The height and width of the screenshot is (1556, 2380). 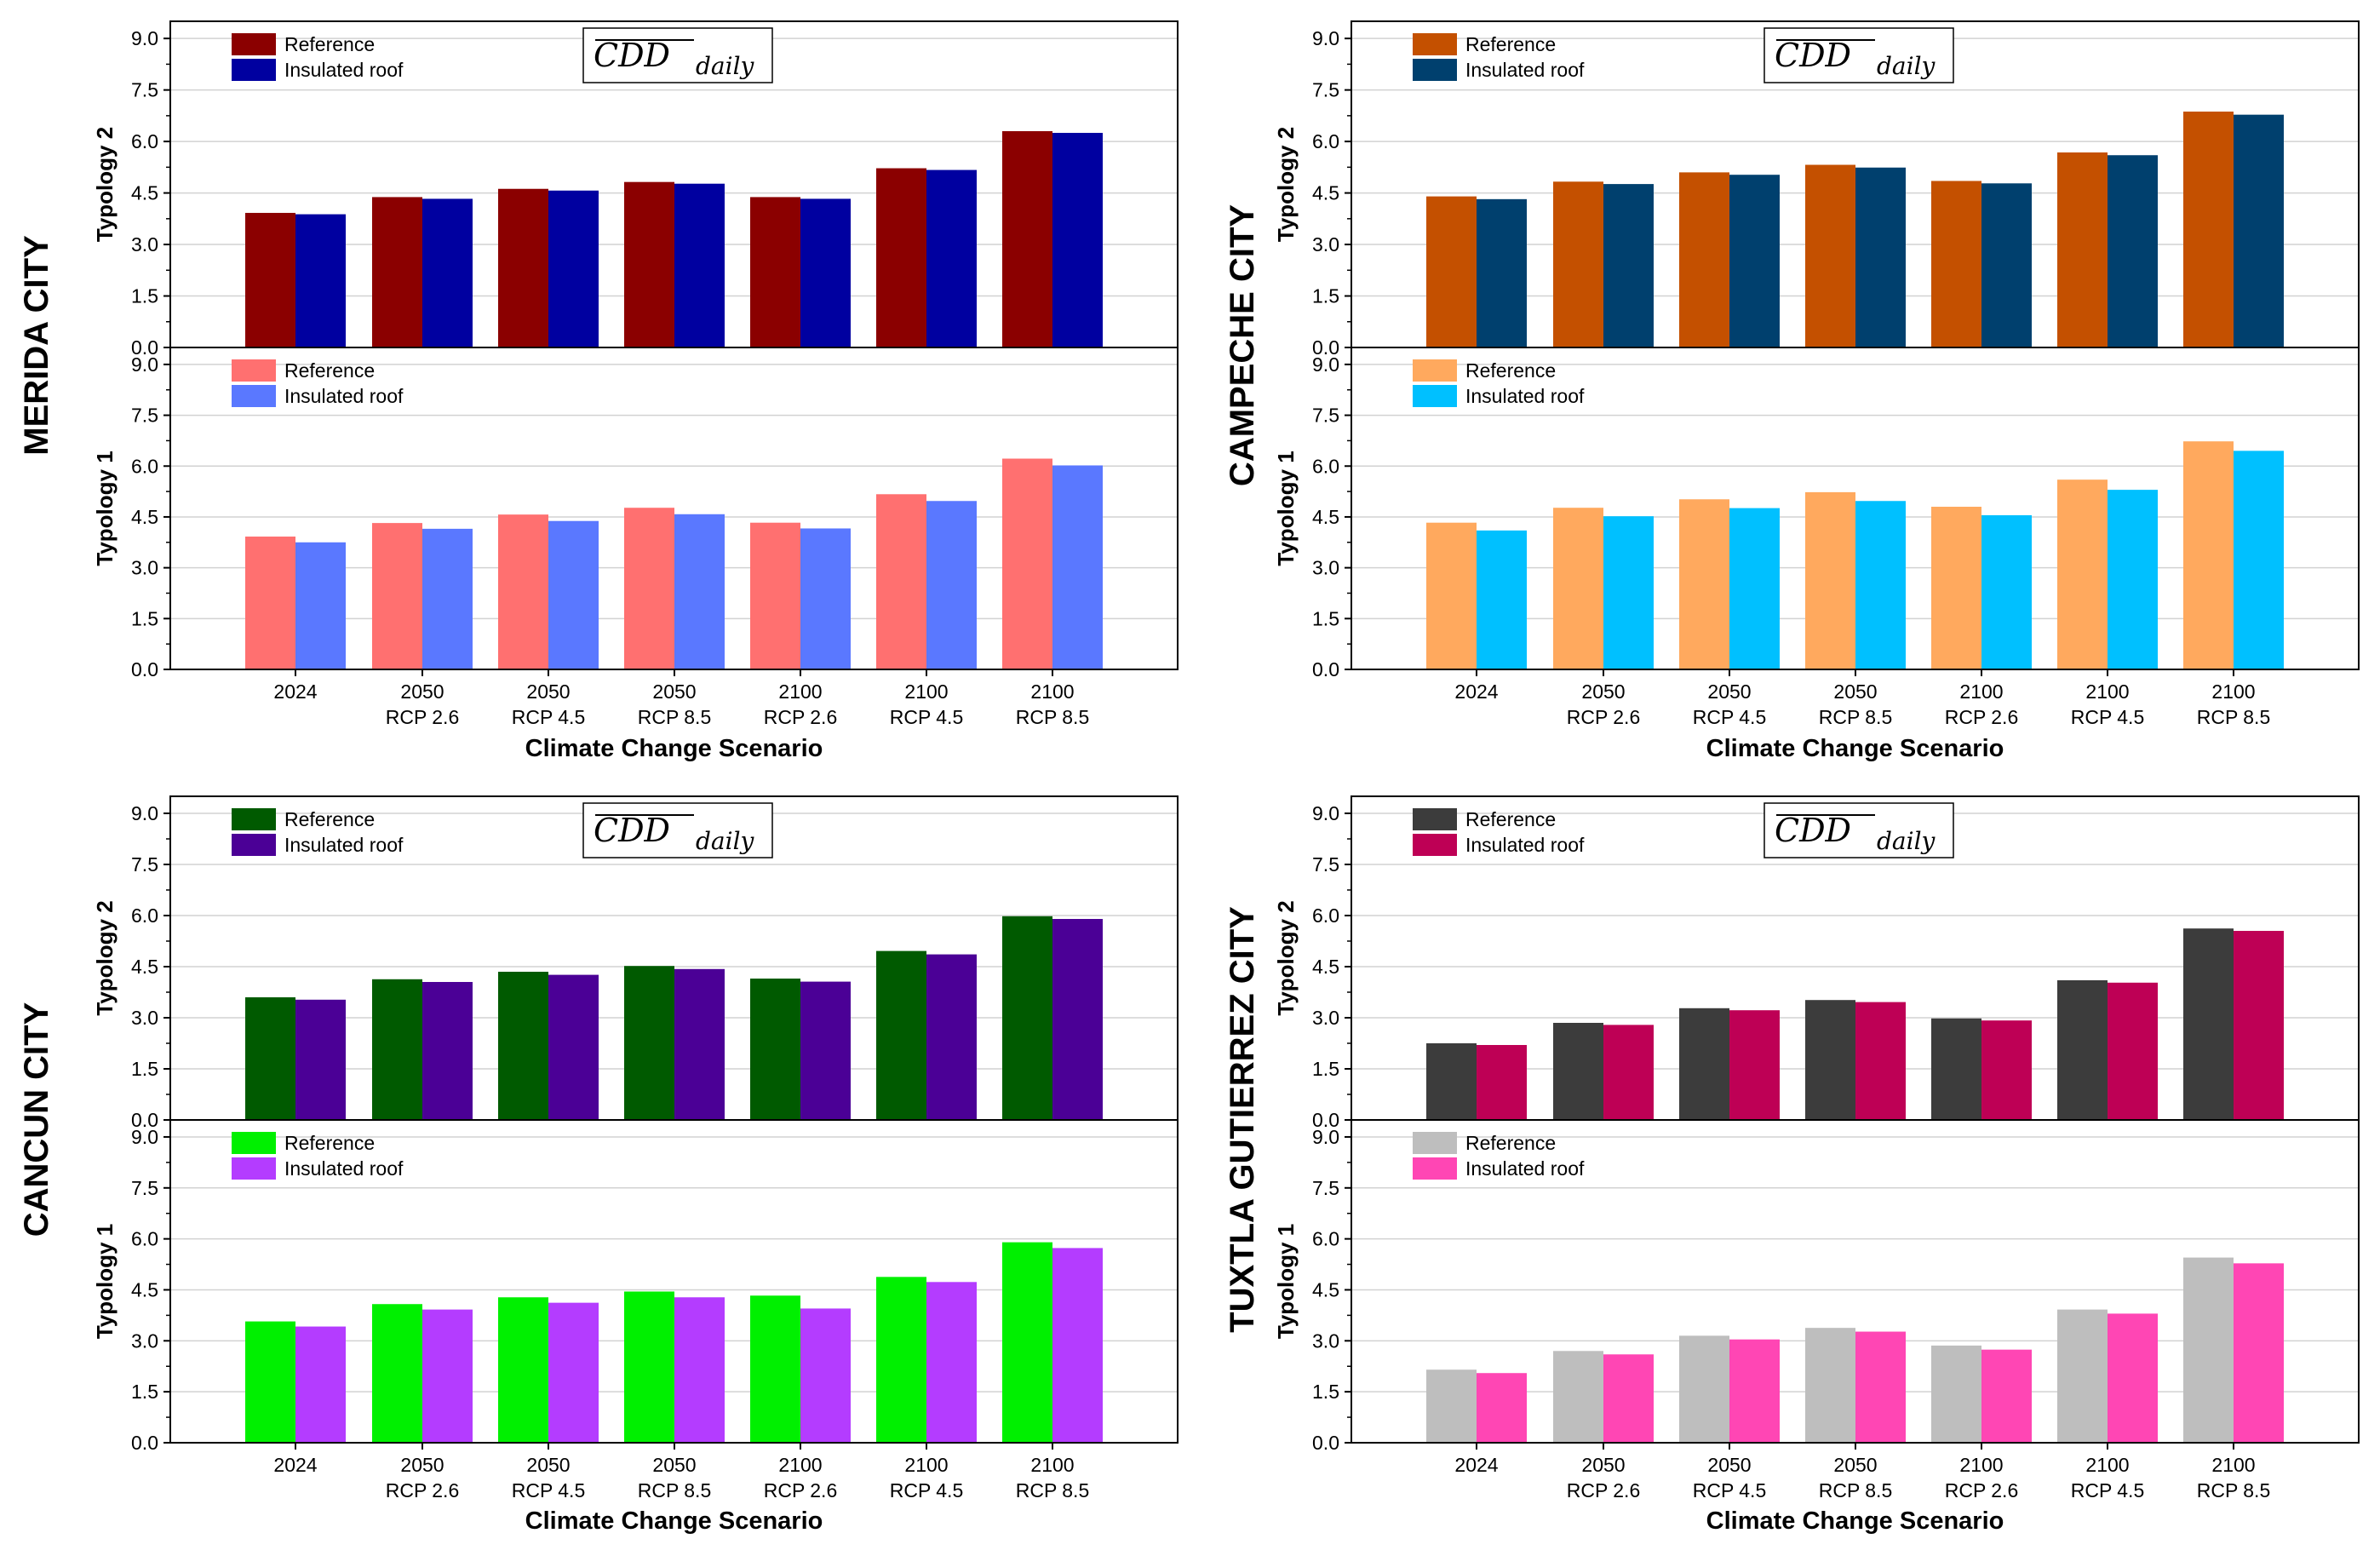 What do you see at coordinates (344, 1168) in the screenshot?
I see `legend-label: Insulated roof` at bounding box center [344, 1168].